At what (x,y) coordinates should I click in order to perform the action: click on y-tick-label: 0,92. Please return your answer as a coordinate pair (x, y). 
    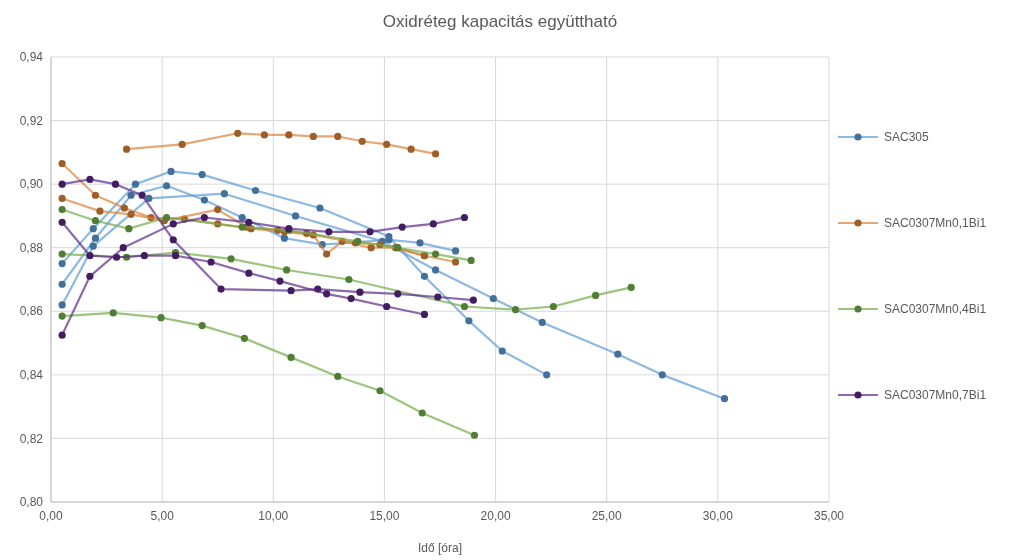
    Looking at the image, I should click on (31, 120).